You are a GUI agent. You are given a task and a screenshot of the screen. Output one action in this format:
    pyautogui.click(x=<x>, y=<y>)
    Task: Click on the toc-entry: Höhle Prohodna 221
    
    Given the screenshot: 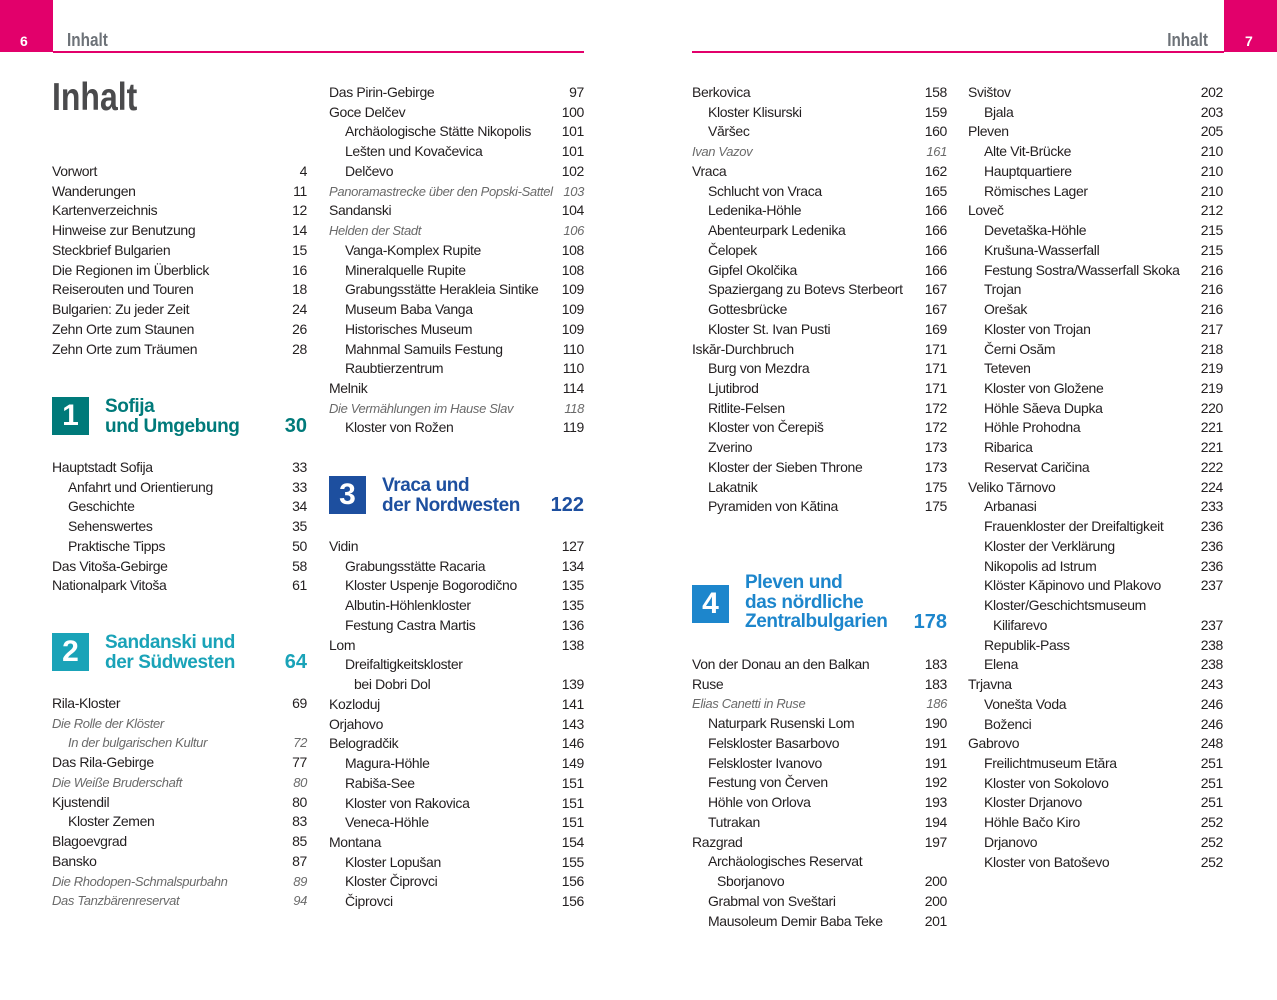 What is the action you would take?
    pyautogui.click(x=1095, y=428)
    